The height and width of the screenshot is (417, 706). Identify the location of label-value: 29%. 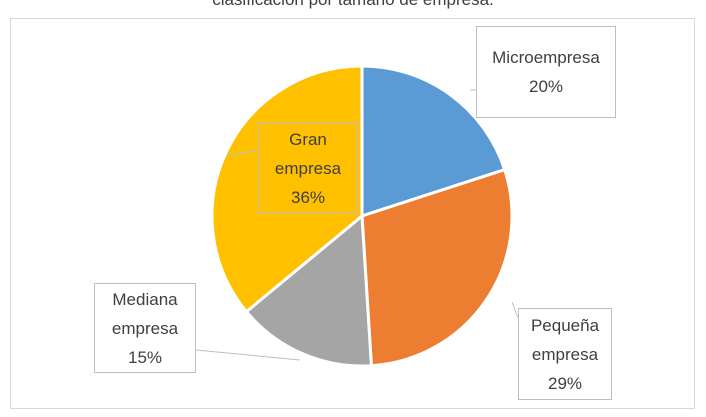
(565, 383).